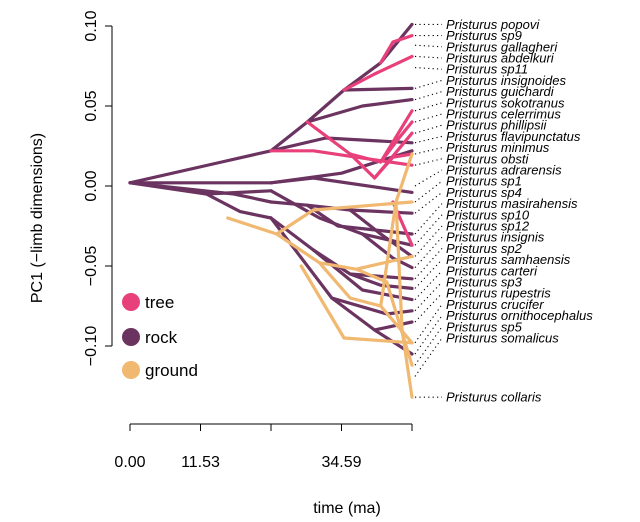 This screenshot has height=522, width=640. Describe the element at coordinates (506, 80) in the screenshot. I see `tip-label: Pristurus insignoides` at that location.